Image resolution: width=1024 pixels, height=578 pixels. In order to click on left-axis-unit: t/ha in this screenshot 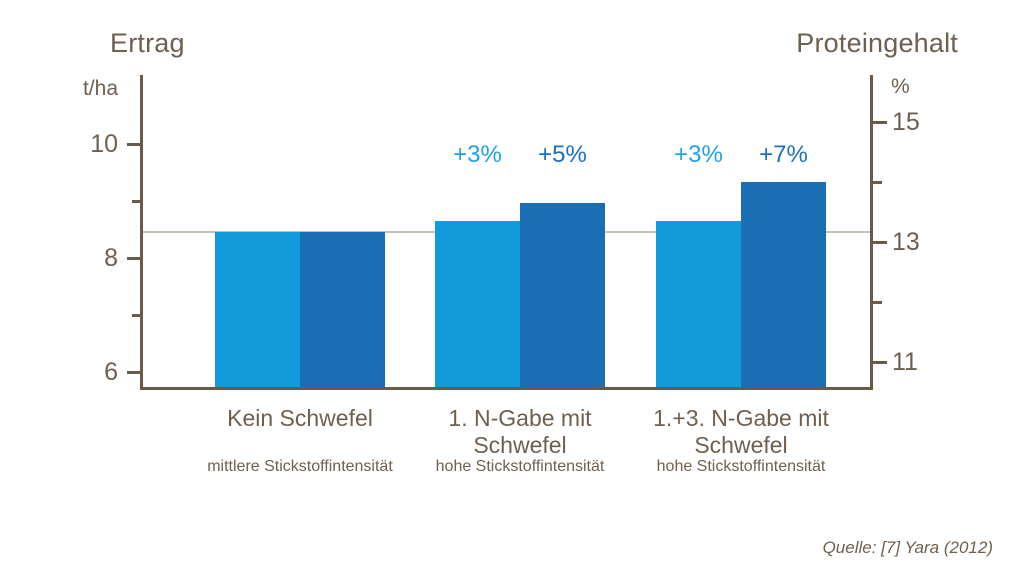, I will do `click(100, 88)`.